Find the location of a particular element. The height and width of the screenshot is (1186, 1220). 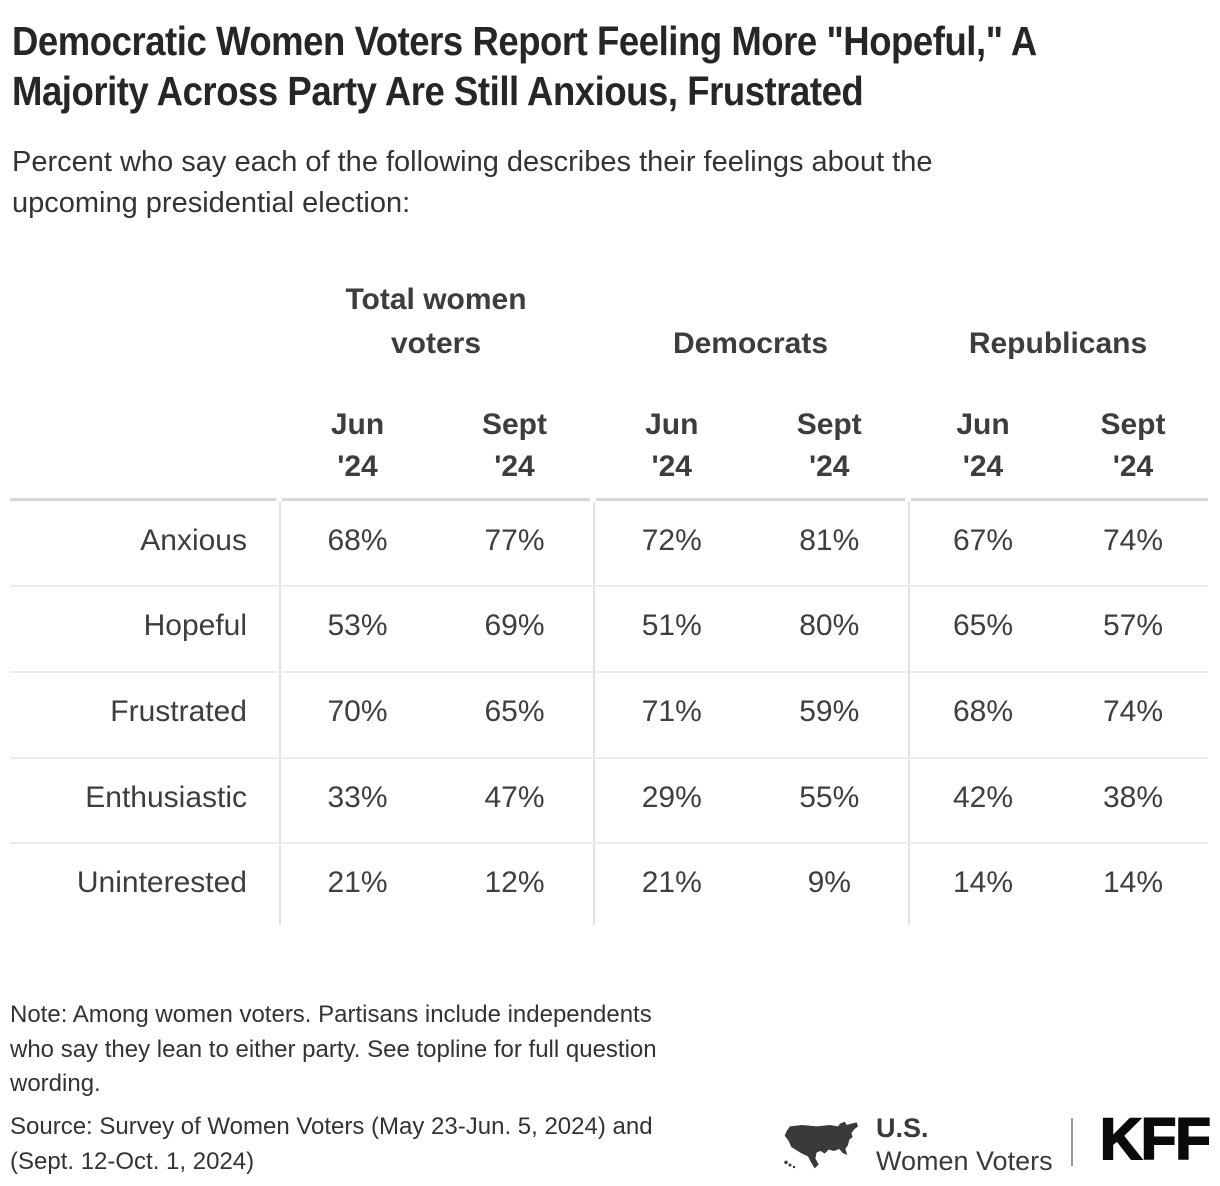

table-cell: 9% is located at coordinates (829, 883).